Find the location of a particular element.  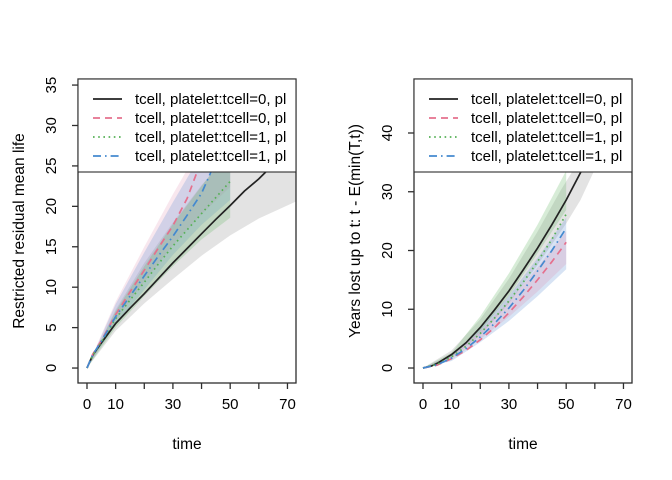

plot-area is located at coordinates (508, 261).